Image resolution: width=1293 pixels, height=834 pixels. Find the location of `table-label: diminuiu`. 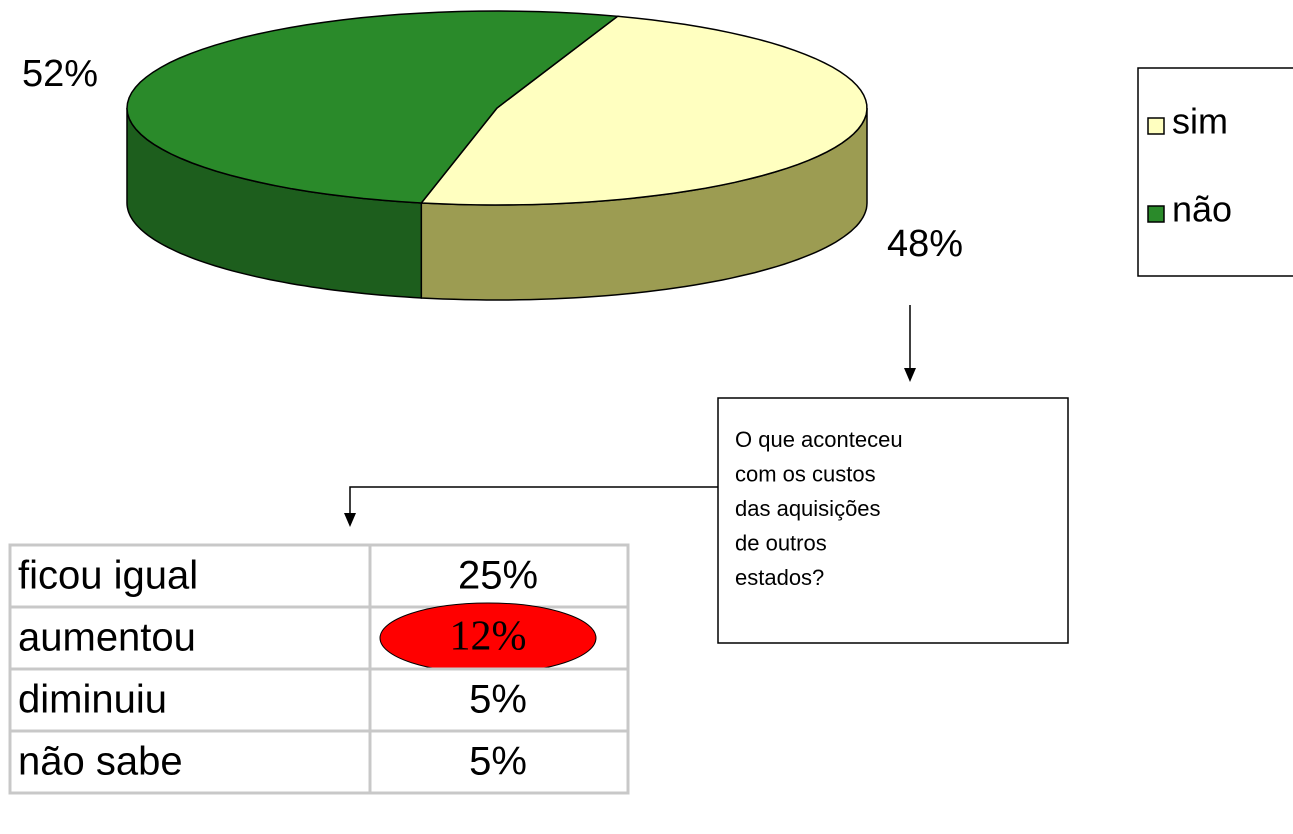

table-label: diminuiu is located at coordinates (92, 700).